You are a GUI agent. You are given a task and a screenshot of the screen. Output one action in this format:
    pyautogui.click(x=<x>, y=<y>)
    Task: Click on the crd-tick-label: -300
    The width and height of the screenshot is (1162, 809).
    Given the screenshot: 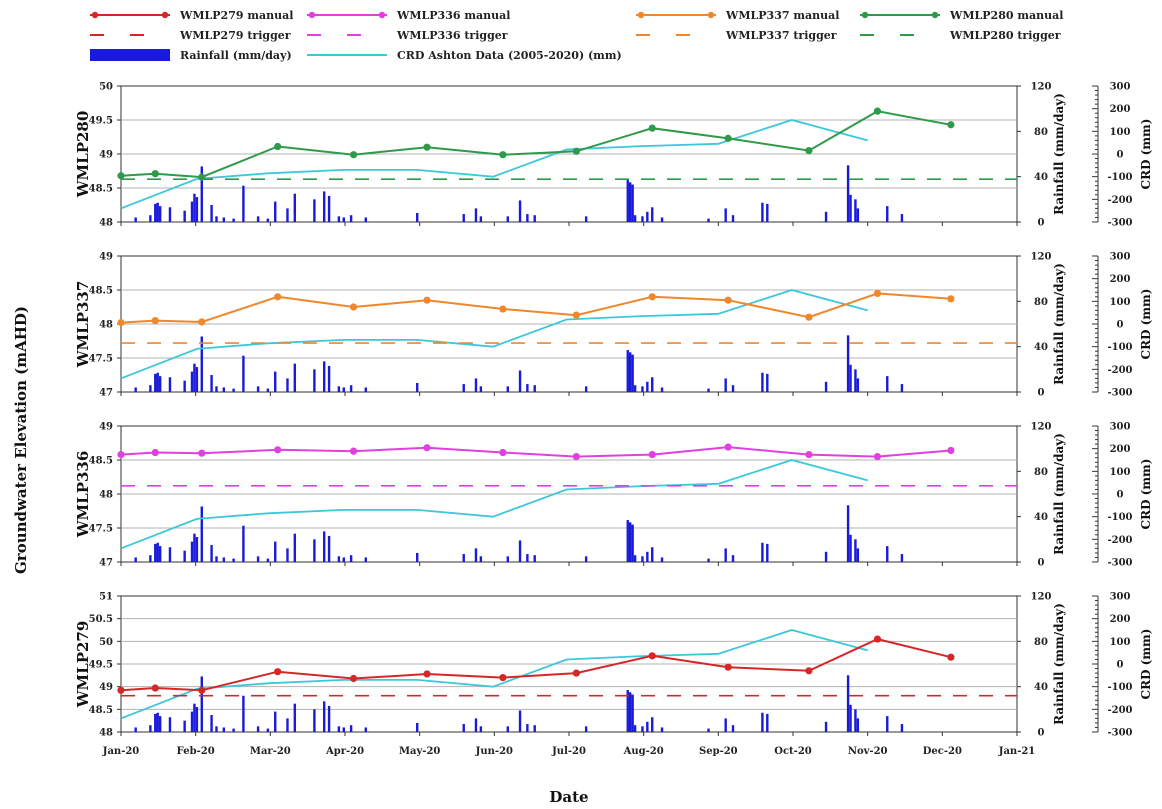 What is the action you would take?
    pyautogui.click(x=1119, y=223)
    